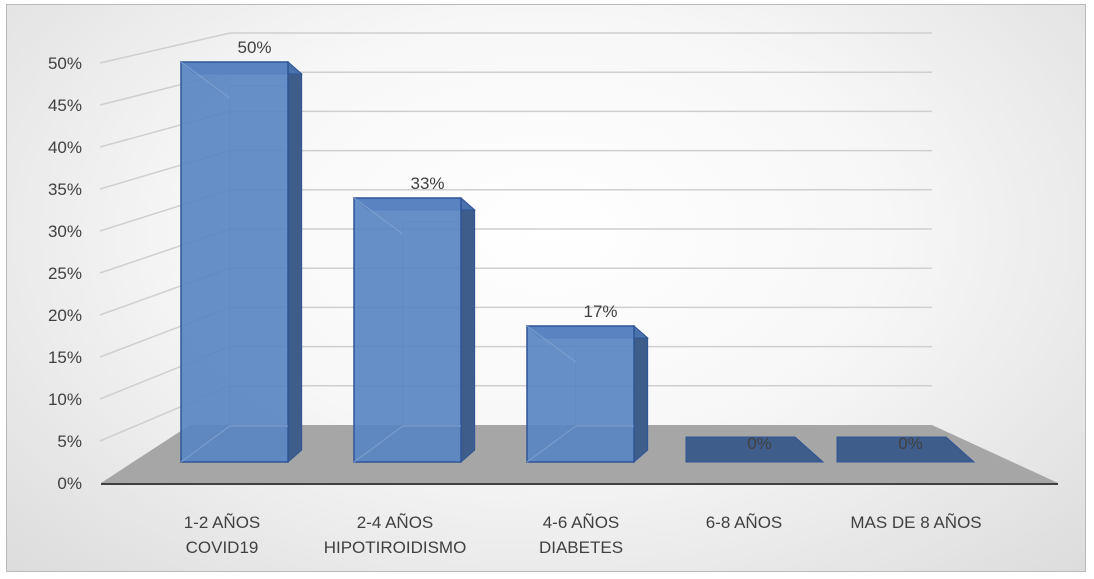  Describe the element at coordinates (65, 357) in the screenshot. I see `y-tick-label: 15%` at that location.